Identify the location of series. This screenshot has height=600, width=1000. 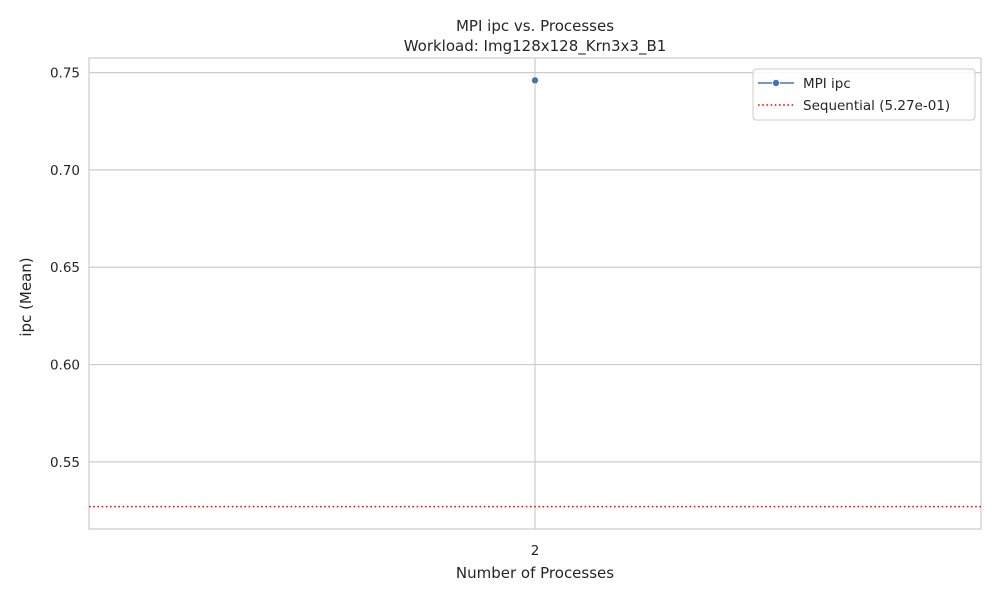
(535, 80).